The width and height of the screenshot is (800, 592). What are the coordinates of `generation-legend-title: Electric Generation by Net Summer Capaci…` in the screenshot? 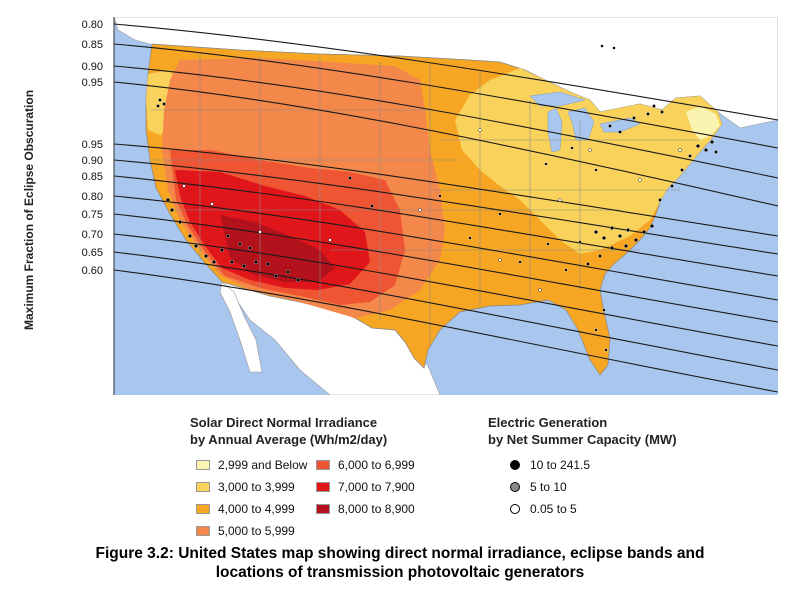 It's located at (582, 431).